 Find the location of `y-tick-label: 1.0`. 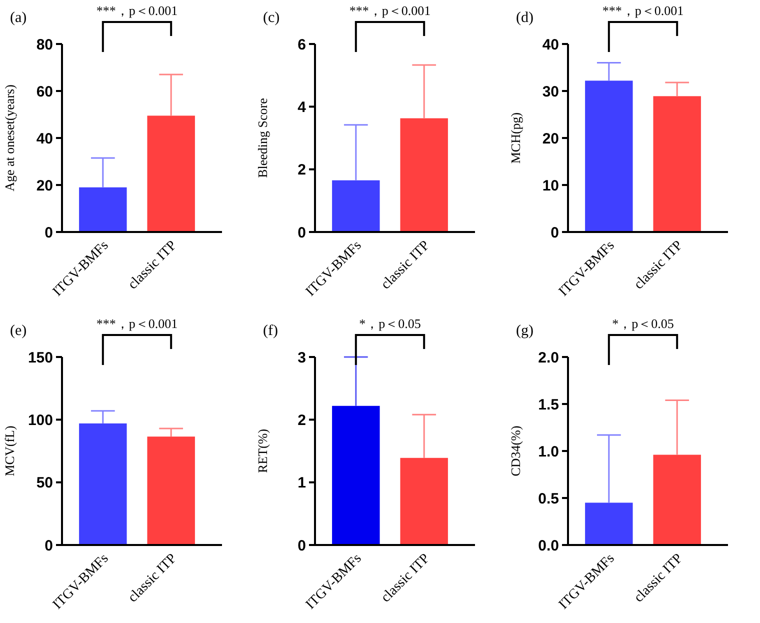

y-tick-label: 1.0 is located at coordinates (548, 451).